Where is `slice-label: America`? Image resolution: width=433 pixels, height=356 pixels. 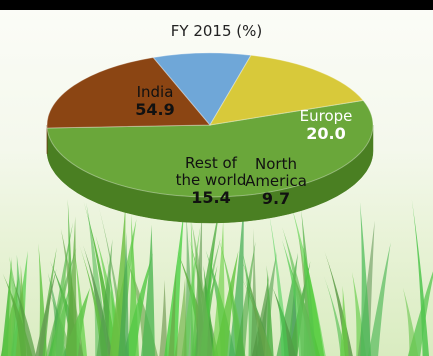
slice-label: America is located at coordinates (276, 181).